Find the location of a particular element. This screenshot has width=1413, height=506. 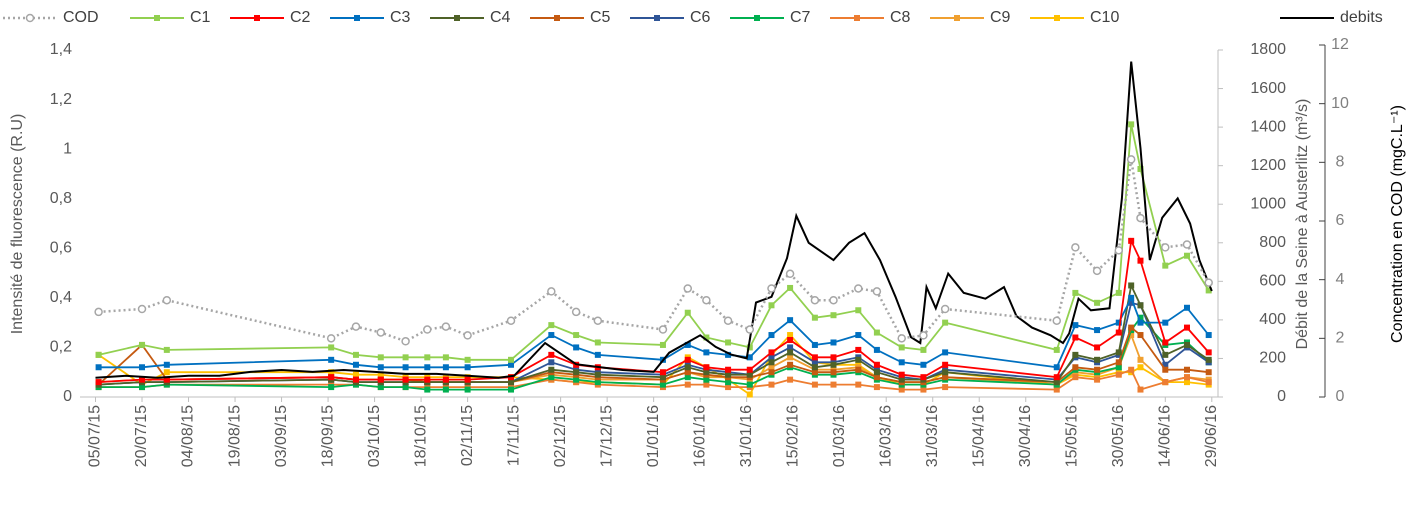

x-tick-label: 04/08/15 is located at coordinates (188, 436).